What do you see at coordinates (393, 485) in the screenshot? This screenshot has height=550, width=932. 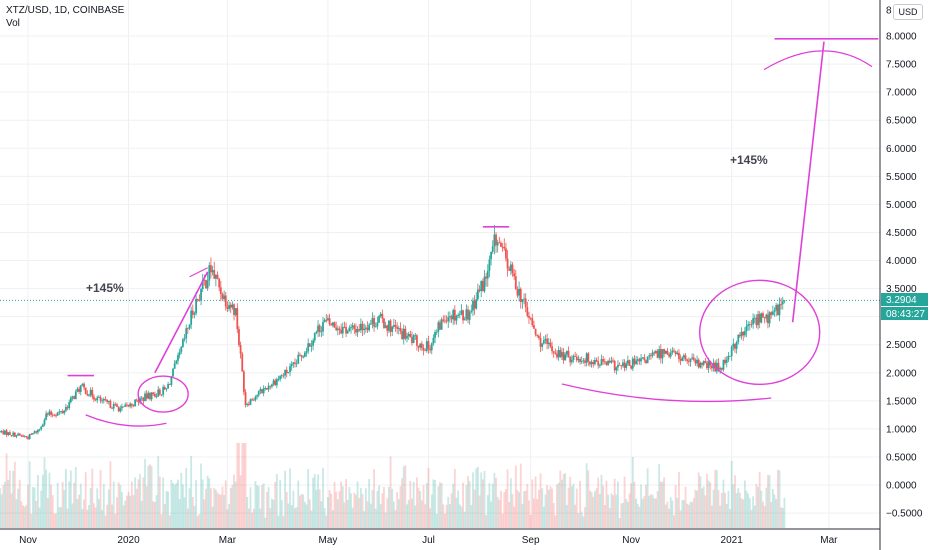 I see `volume-bars` at bounding box center [393, 485].